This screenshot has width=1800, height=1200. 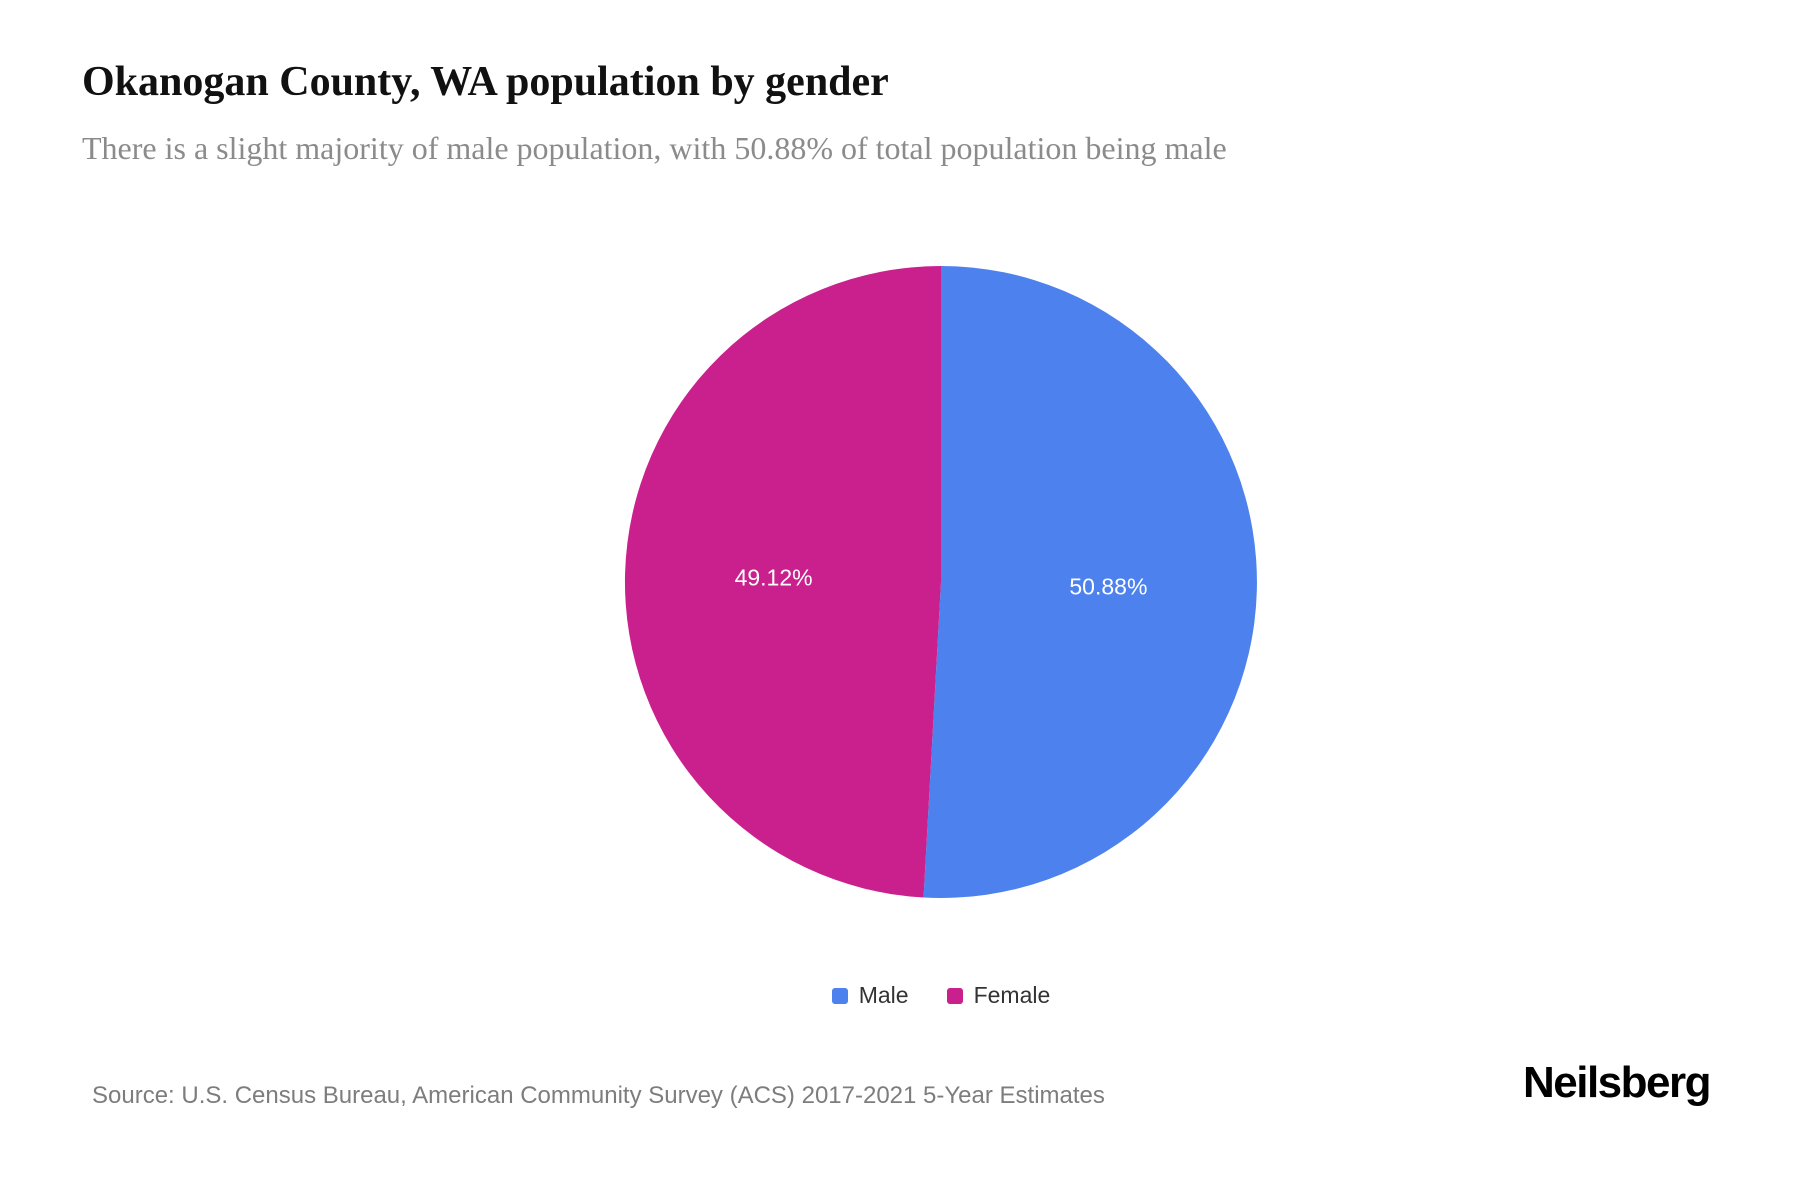 What do you see at coordinates (954, 995) in the screenshot?
I see `legend-swatch-female-icon` at bounding box center [954, 995].